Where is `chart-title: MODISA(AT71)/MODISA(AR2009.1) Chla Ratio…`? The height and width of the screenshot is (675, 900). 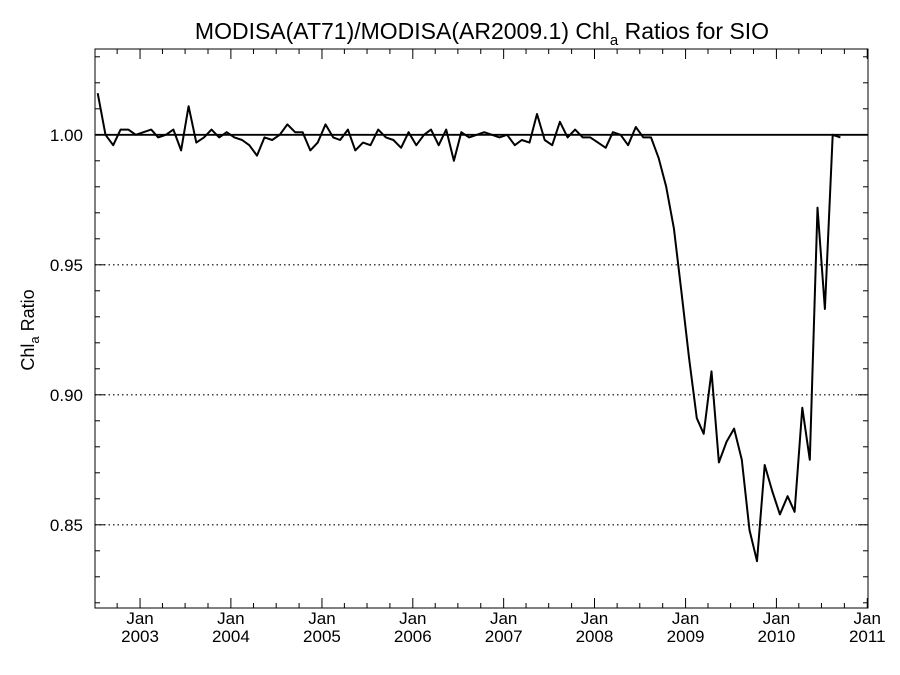
chart-title: MODISA(AT71)/MODISA(AR2009.1) Chla Ratio… is located at coordinates (482, 33).